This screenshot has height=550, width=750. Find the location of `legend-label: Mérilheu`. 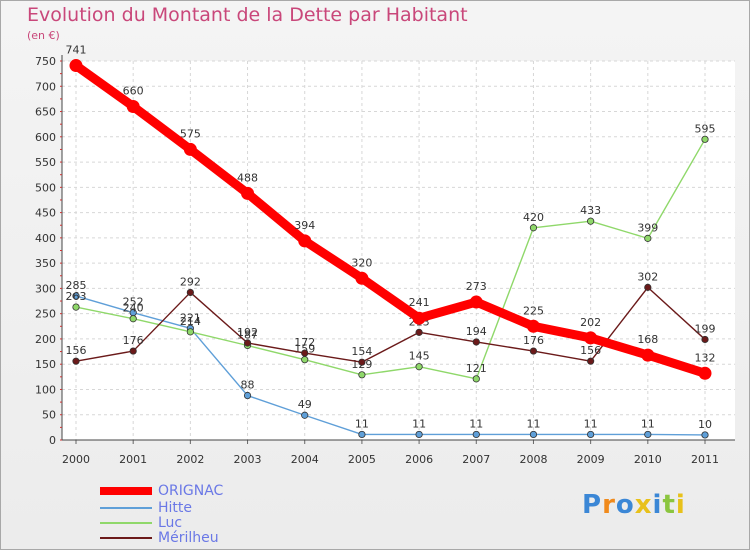

legend-label: Mérilheu is located at coordinates (188, 538).